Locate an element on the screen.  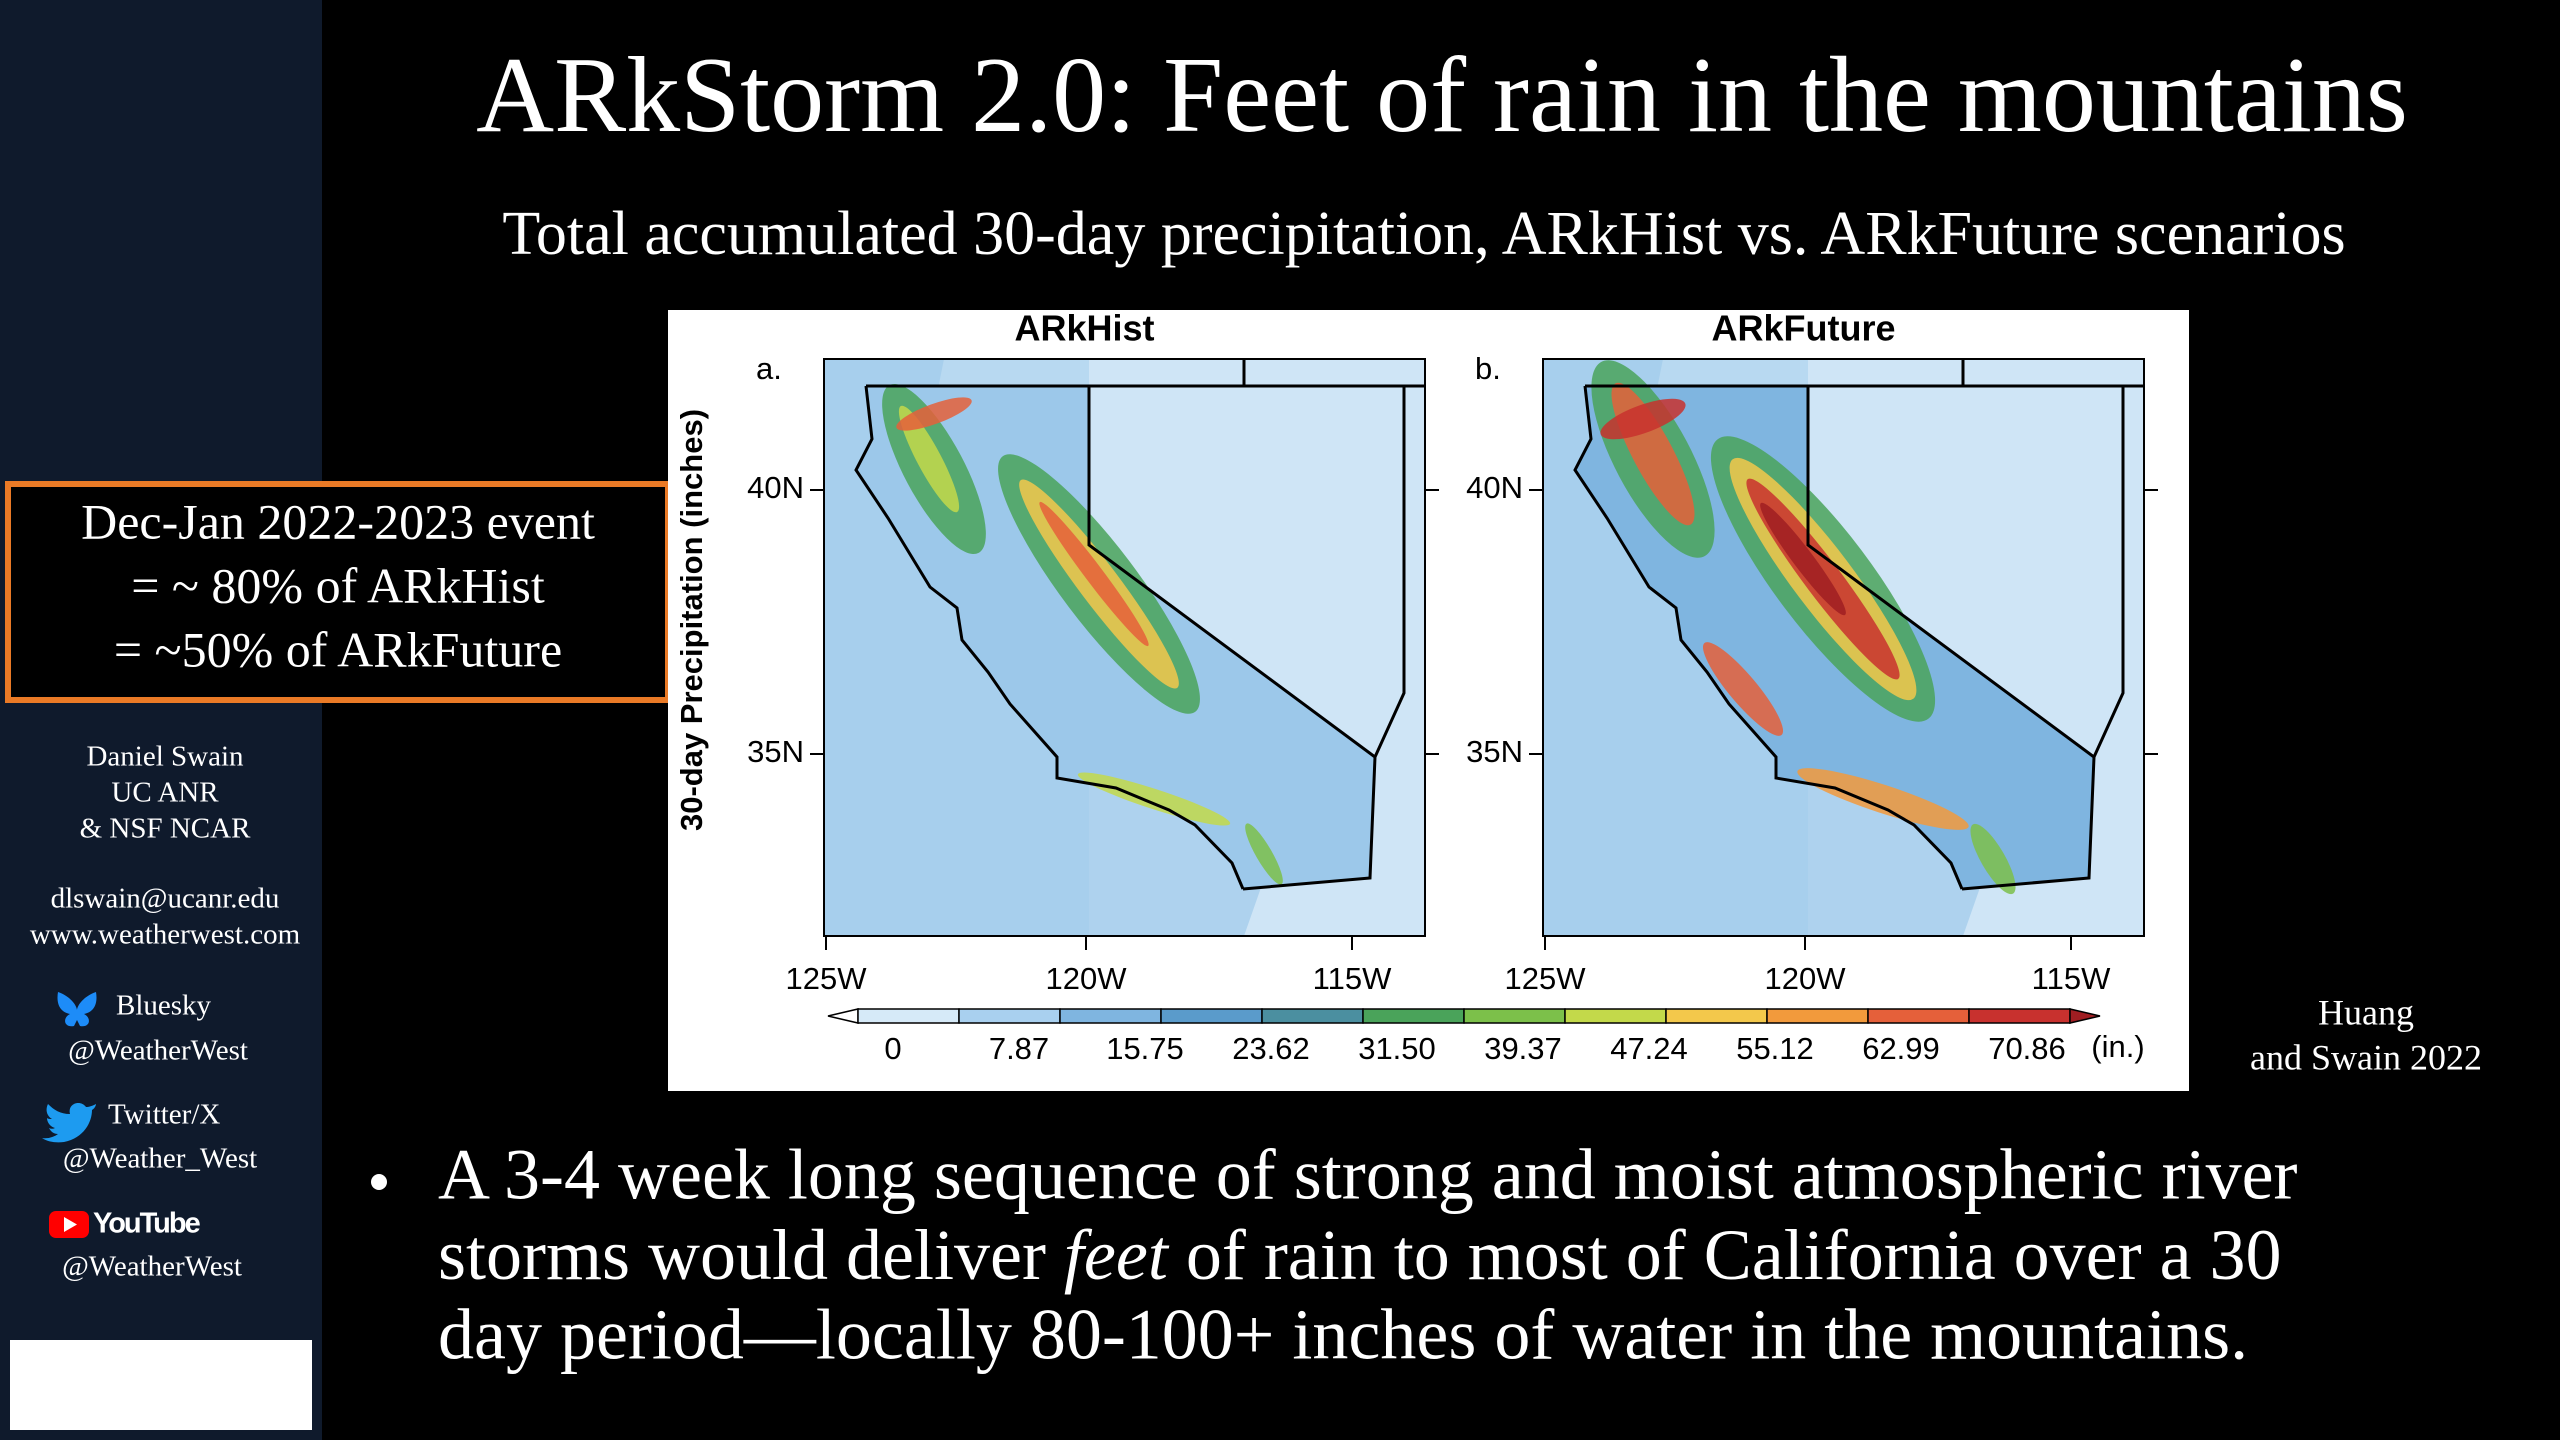
panel-letter: a. is located at coordinates (769, 368).